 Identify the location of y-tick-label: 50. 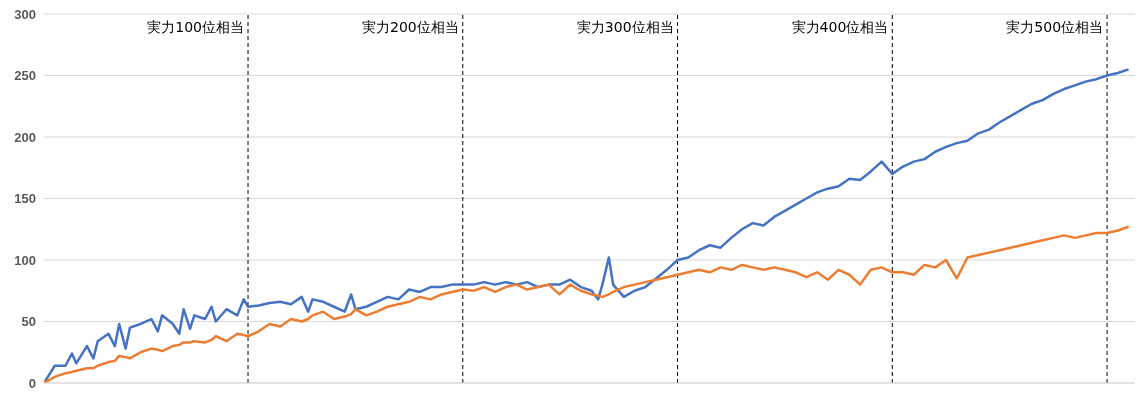
(28, 322).